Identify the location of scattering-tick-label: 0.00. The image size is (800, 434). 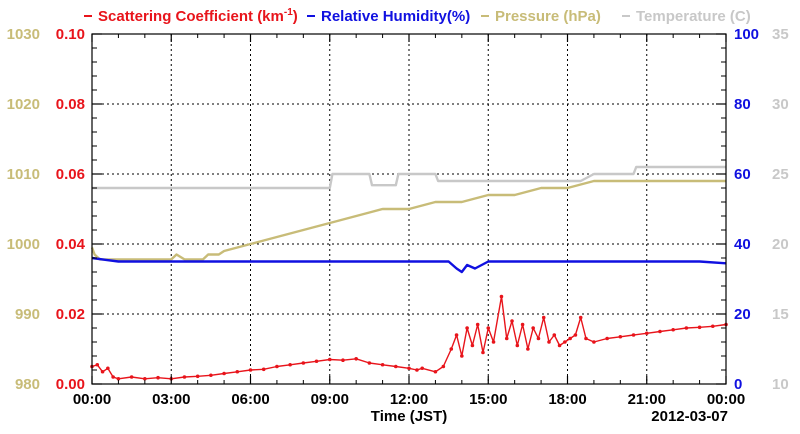
(70, 384).